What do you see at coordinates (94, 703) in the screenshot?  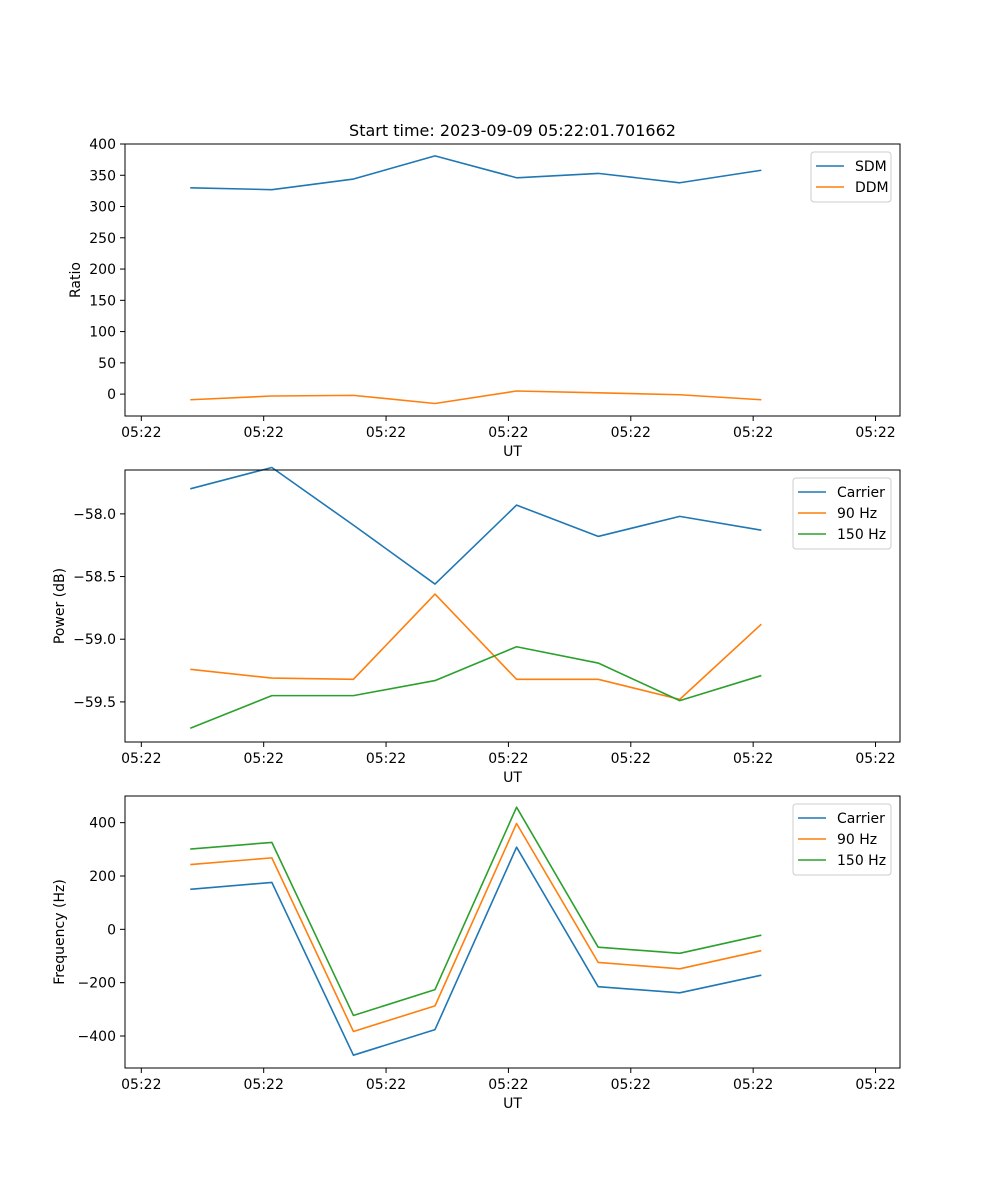 I see `y-tick-label: −59.5` at bounding box center [94, 703].